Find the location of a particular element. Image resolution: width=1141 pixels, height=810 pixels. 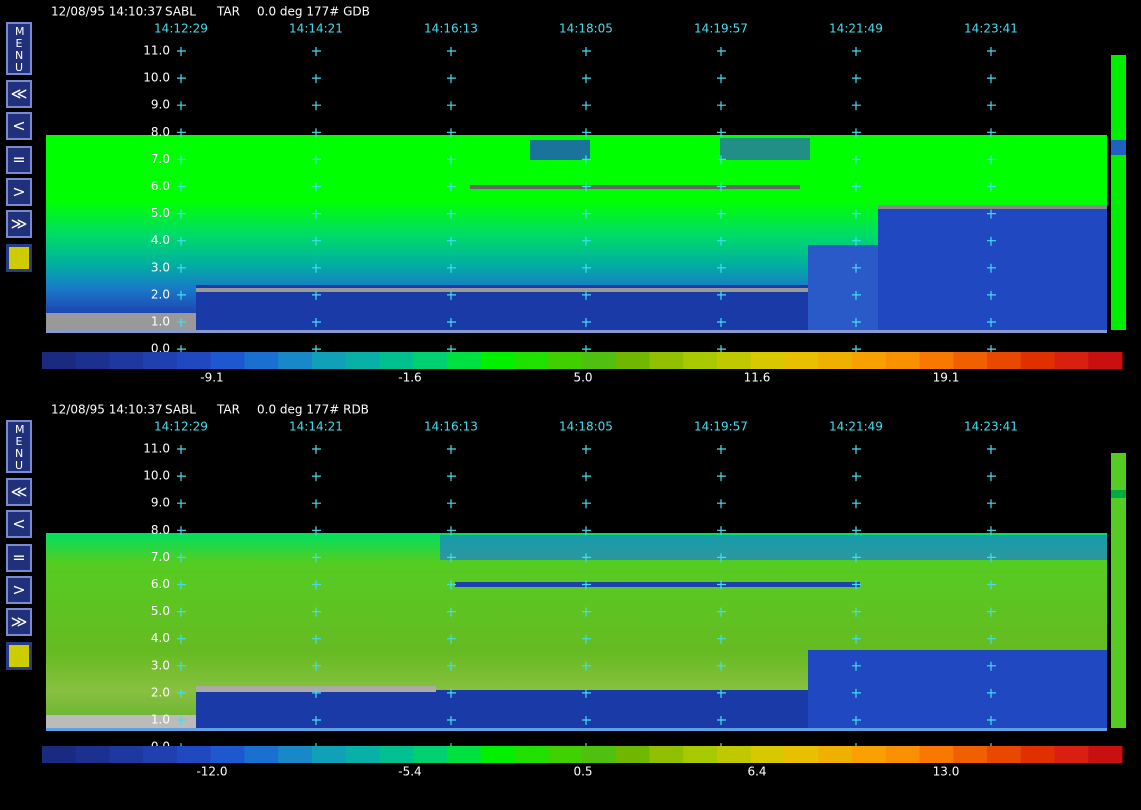

altitude-label: 4.0 is located at coordinates (160, 240).